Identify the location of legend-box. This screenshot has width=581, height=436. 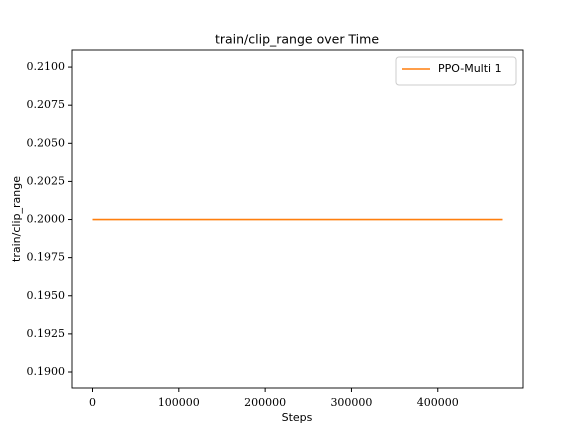
(456, 71).